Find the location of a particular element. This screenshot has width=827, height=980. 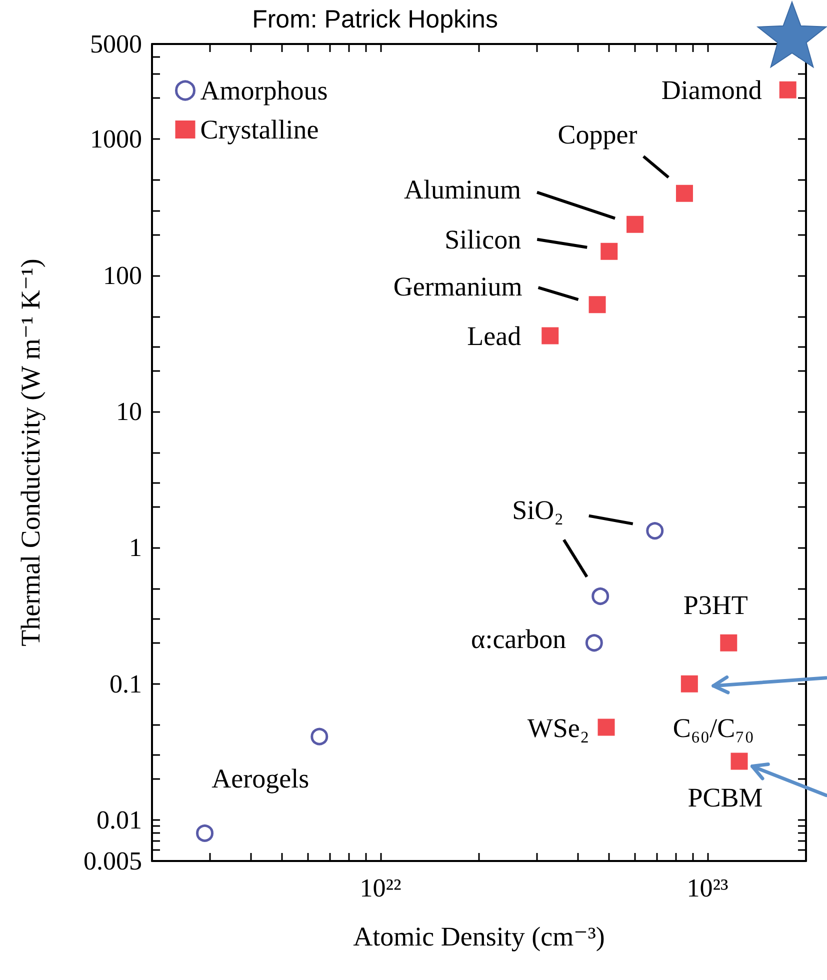

legend-label: Crystalline is located at coordinates (259, 129).